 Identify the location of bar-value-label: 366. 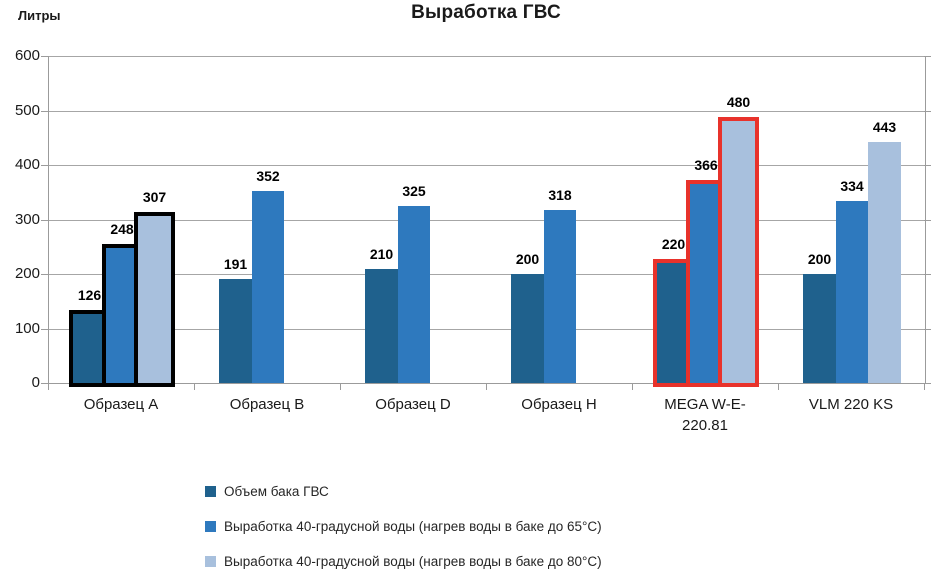
(706, 164).